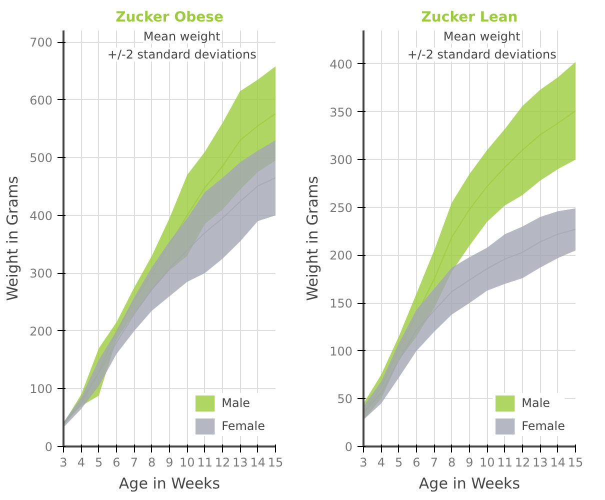 This screenshot has height=500, width=605. Describe the element at coordinates (170, 18) in the screenshot. I see `chart-title: Zucker Obese` at that location.